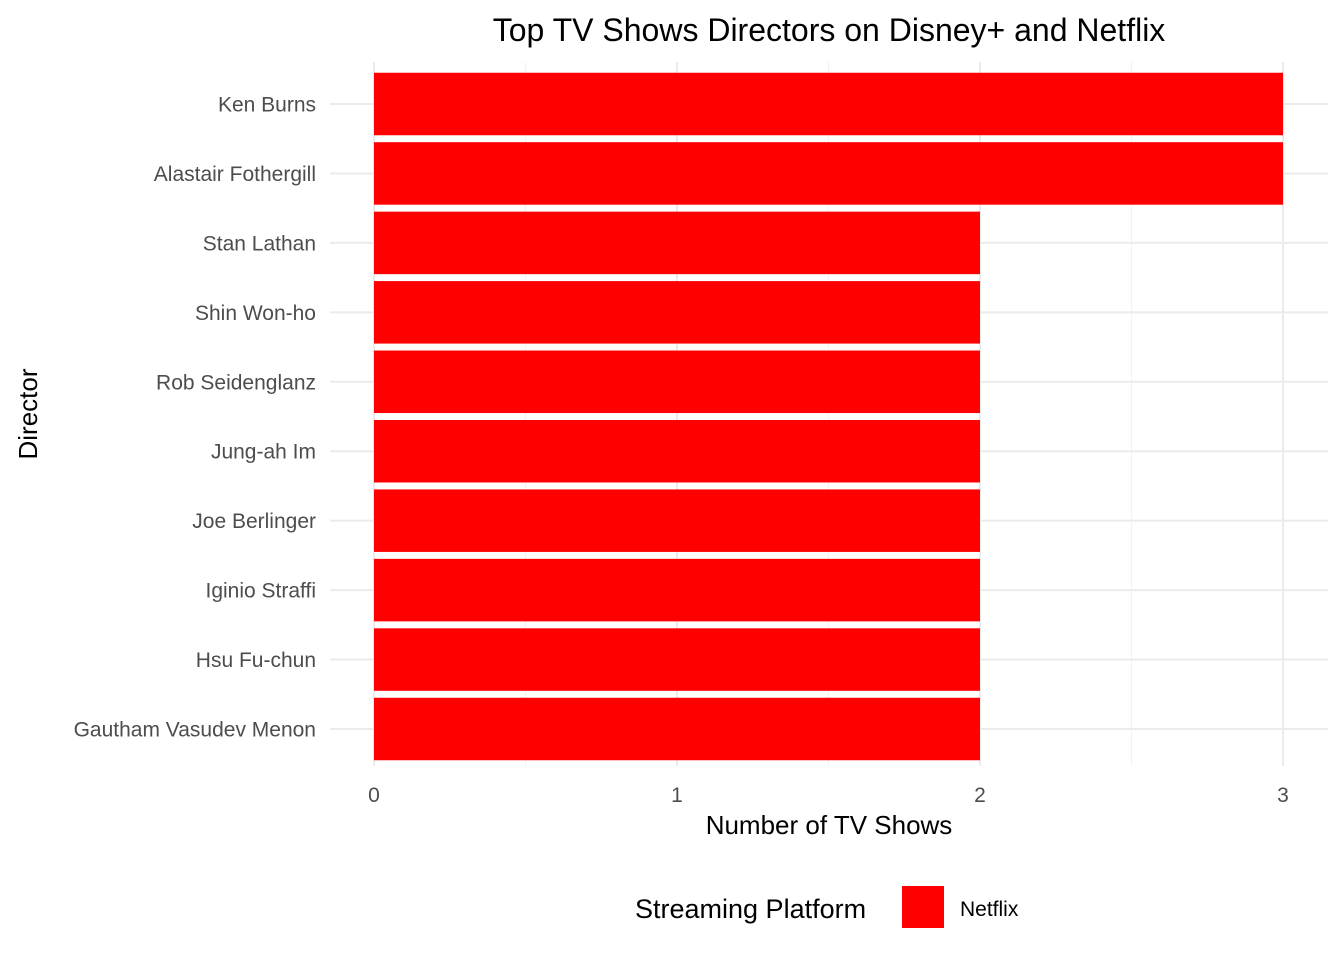 The width and height of the screenshot is (1344, 960). Describe the element at coordinates (677, 590) in the screenshot. I see `bar-iginio-straffi` at that location.